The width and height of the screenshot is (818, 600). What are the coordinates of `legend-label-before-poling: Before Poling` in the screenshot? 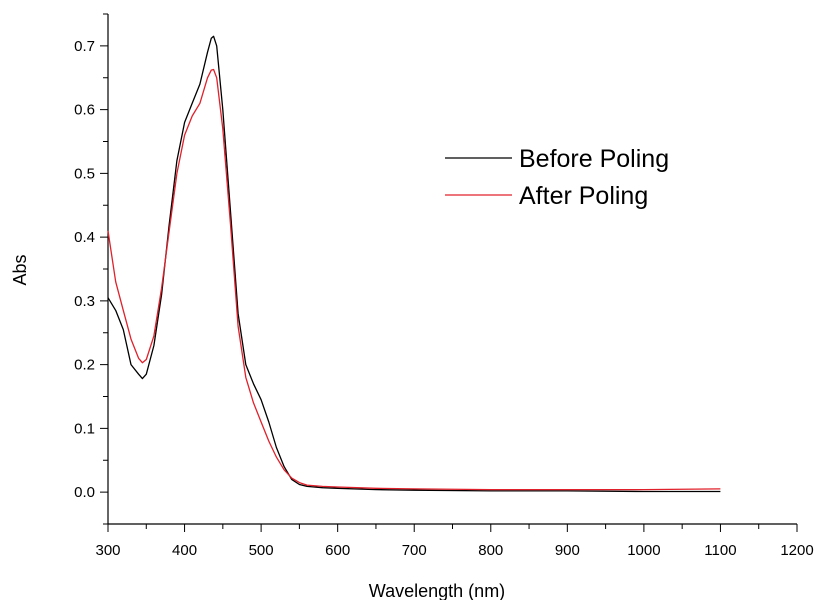 It's located at (594, 159).